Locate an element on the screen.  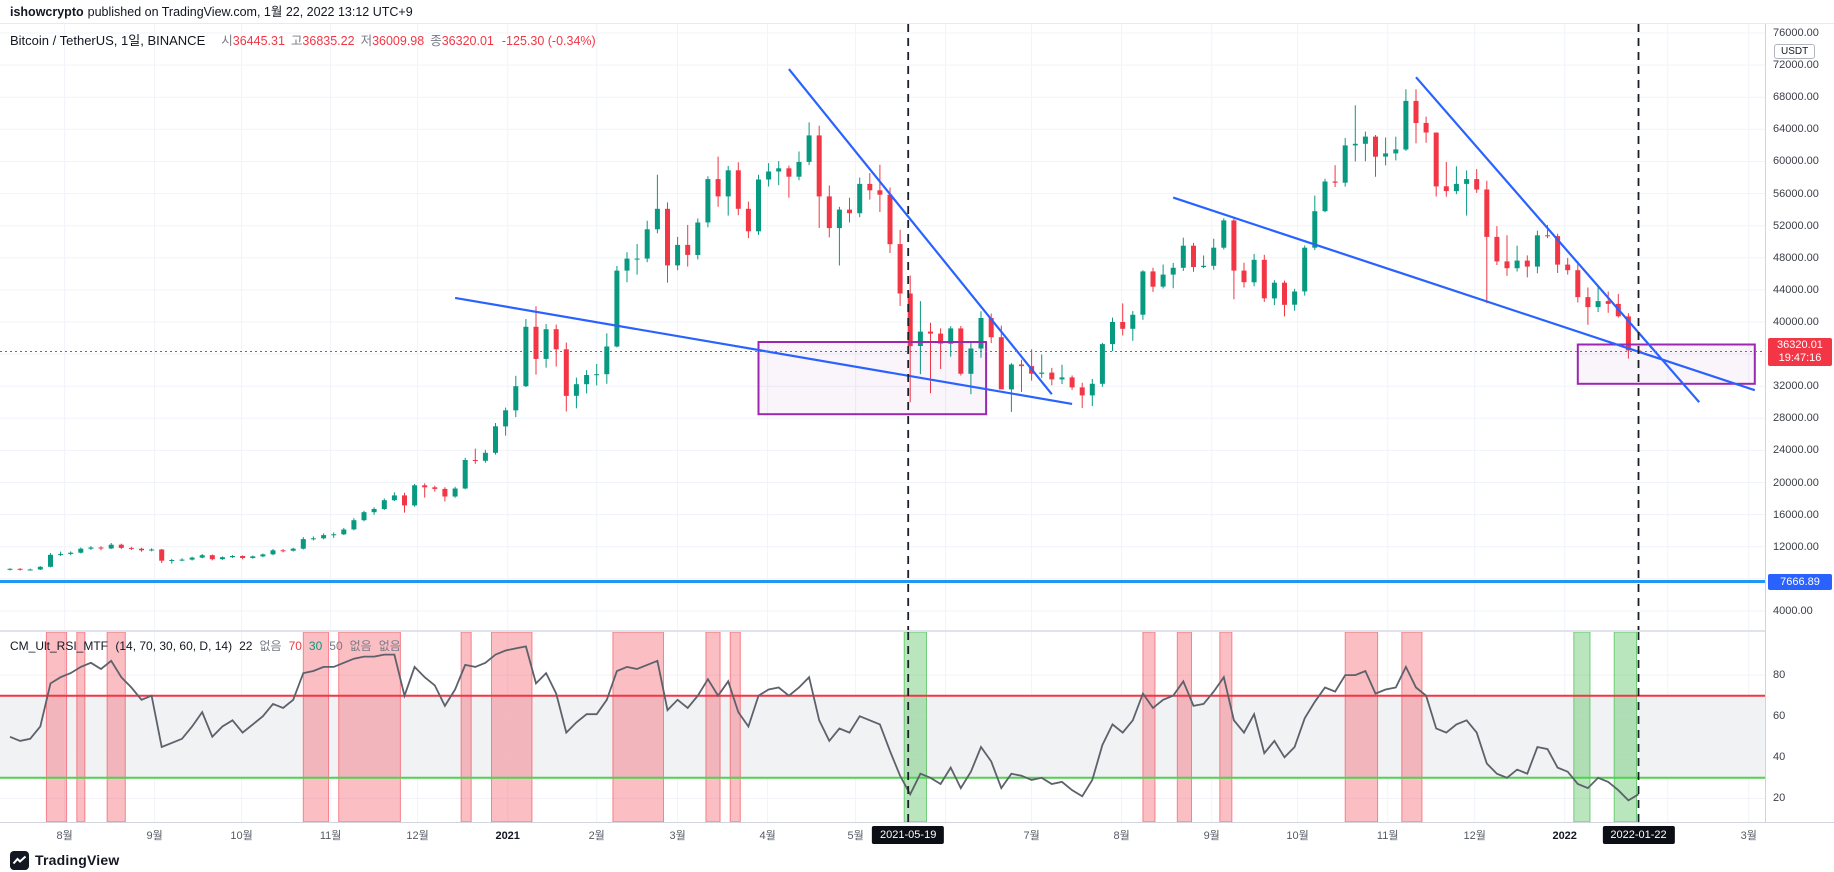
tradingview-logo-icon is located at coordinates (19, 860).